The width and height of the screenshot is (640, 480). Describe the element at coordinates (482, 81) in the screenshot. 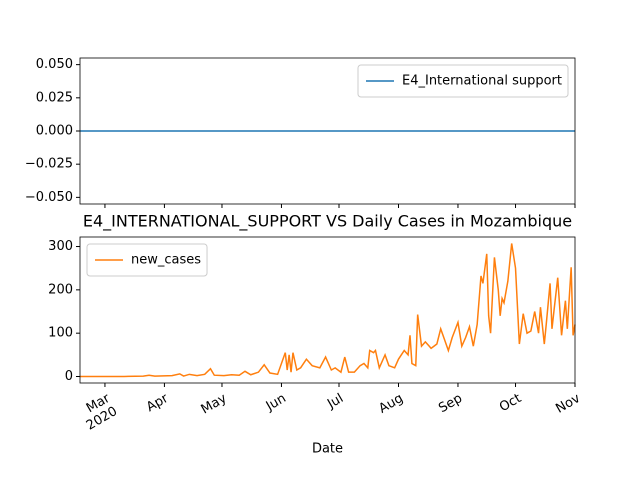

I see `legend-label: E4_International support` at that location.